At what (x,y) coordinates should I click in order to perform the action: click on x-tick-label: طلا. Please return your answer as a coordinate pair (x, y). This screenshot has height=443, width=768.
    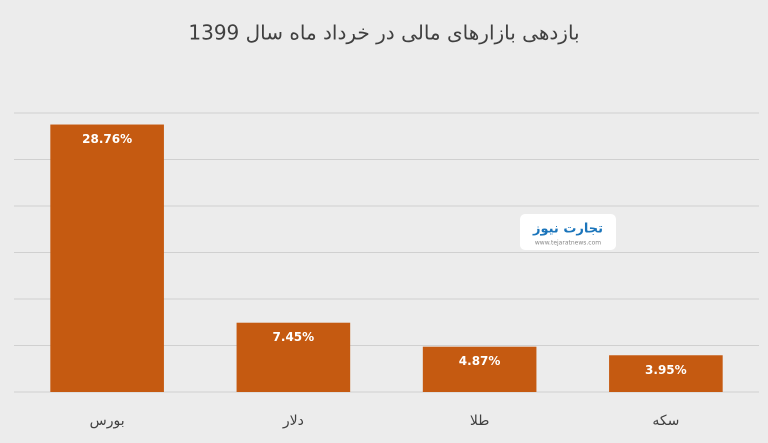
    Looking at the image, I should click on (480, 421).